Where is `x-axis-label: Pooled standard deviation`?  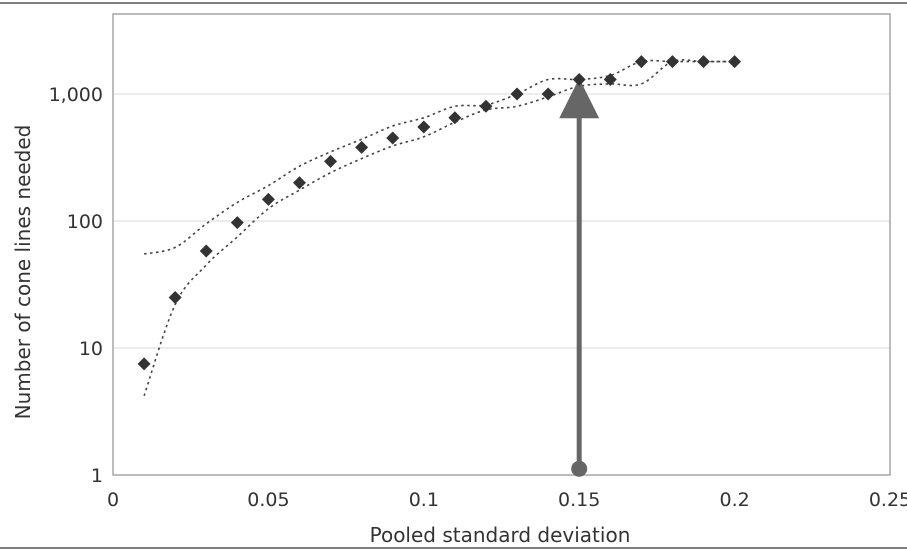 x-axis-label: Pooled standard deviation is located at coordinates (500, 535).